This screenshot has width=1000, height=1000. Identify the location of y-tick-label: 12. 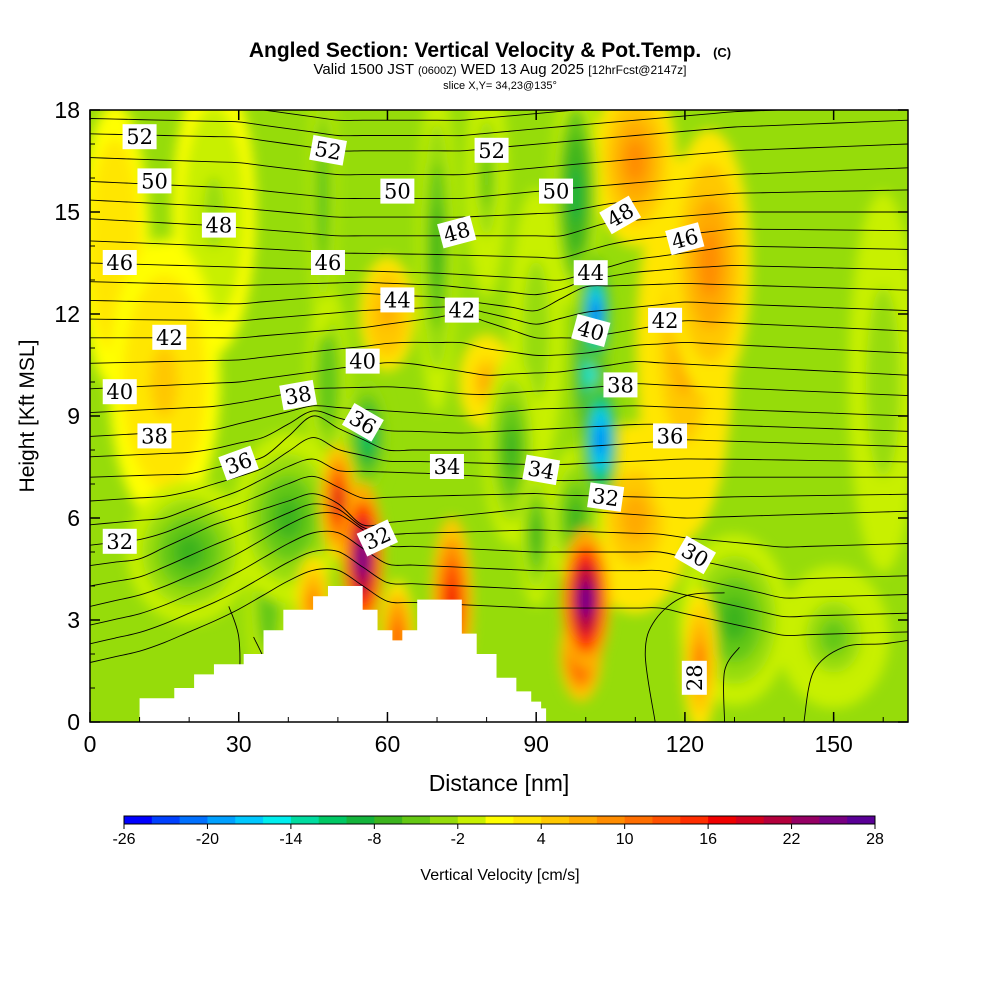
(67, 314).